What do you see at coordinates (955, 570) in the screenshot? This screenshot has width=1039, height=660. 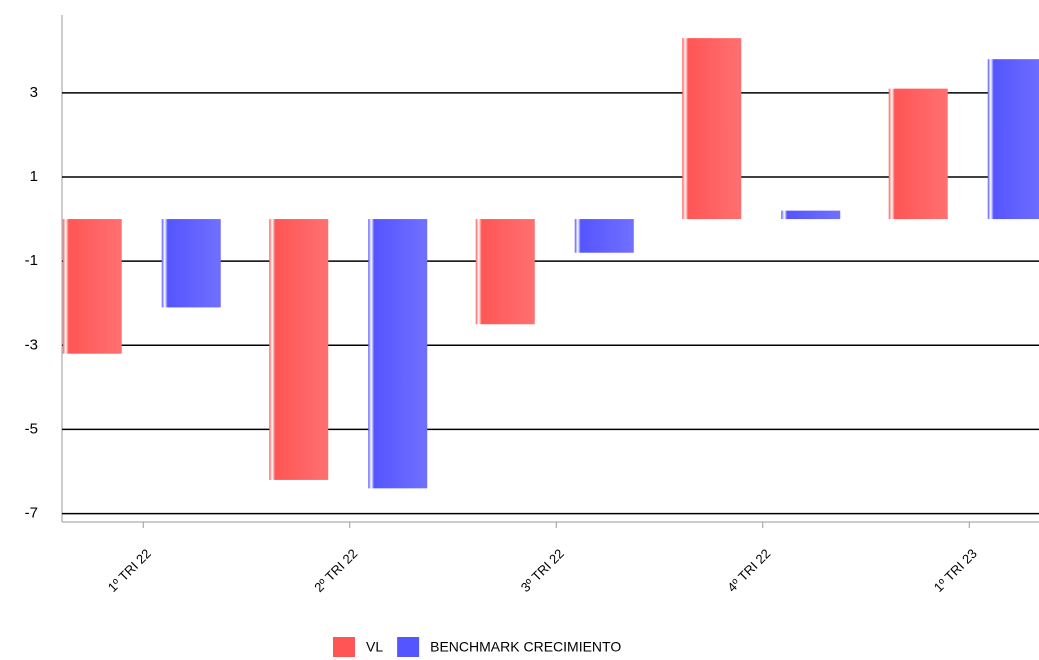 I see `x-tick-label: 1º TRI 23` at bounding box center [955, 570].